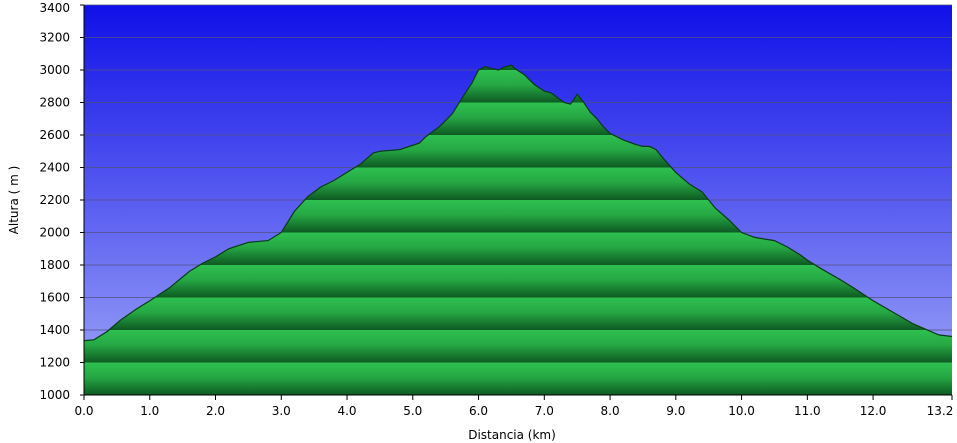 The height and width of the screenshot is (443, 957). What do you see at coordinates (54, 38) in the screenshot?
I see `y-tick-label: 3200` at bounding box center [54, 38].